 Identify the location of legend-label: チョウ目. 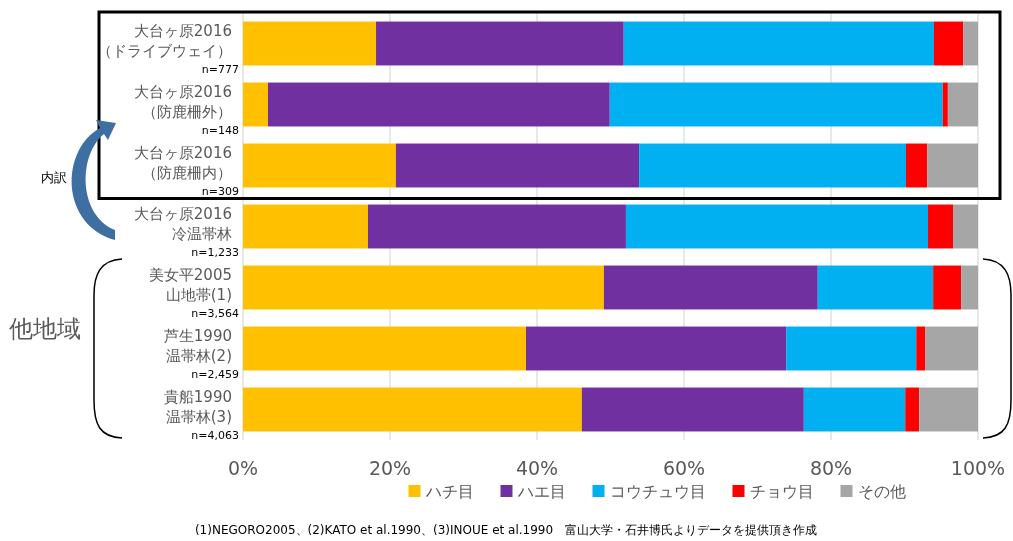
(781, 491).